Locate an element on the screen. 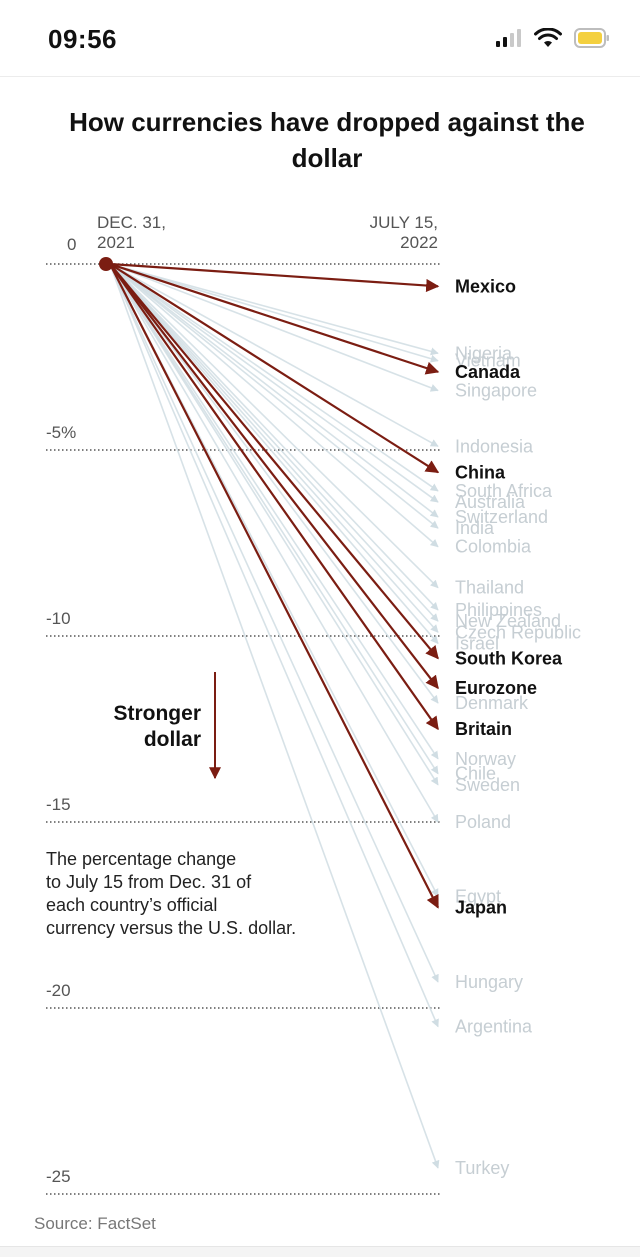  y-tick-label: -15 is located at coordinates (58, 804).